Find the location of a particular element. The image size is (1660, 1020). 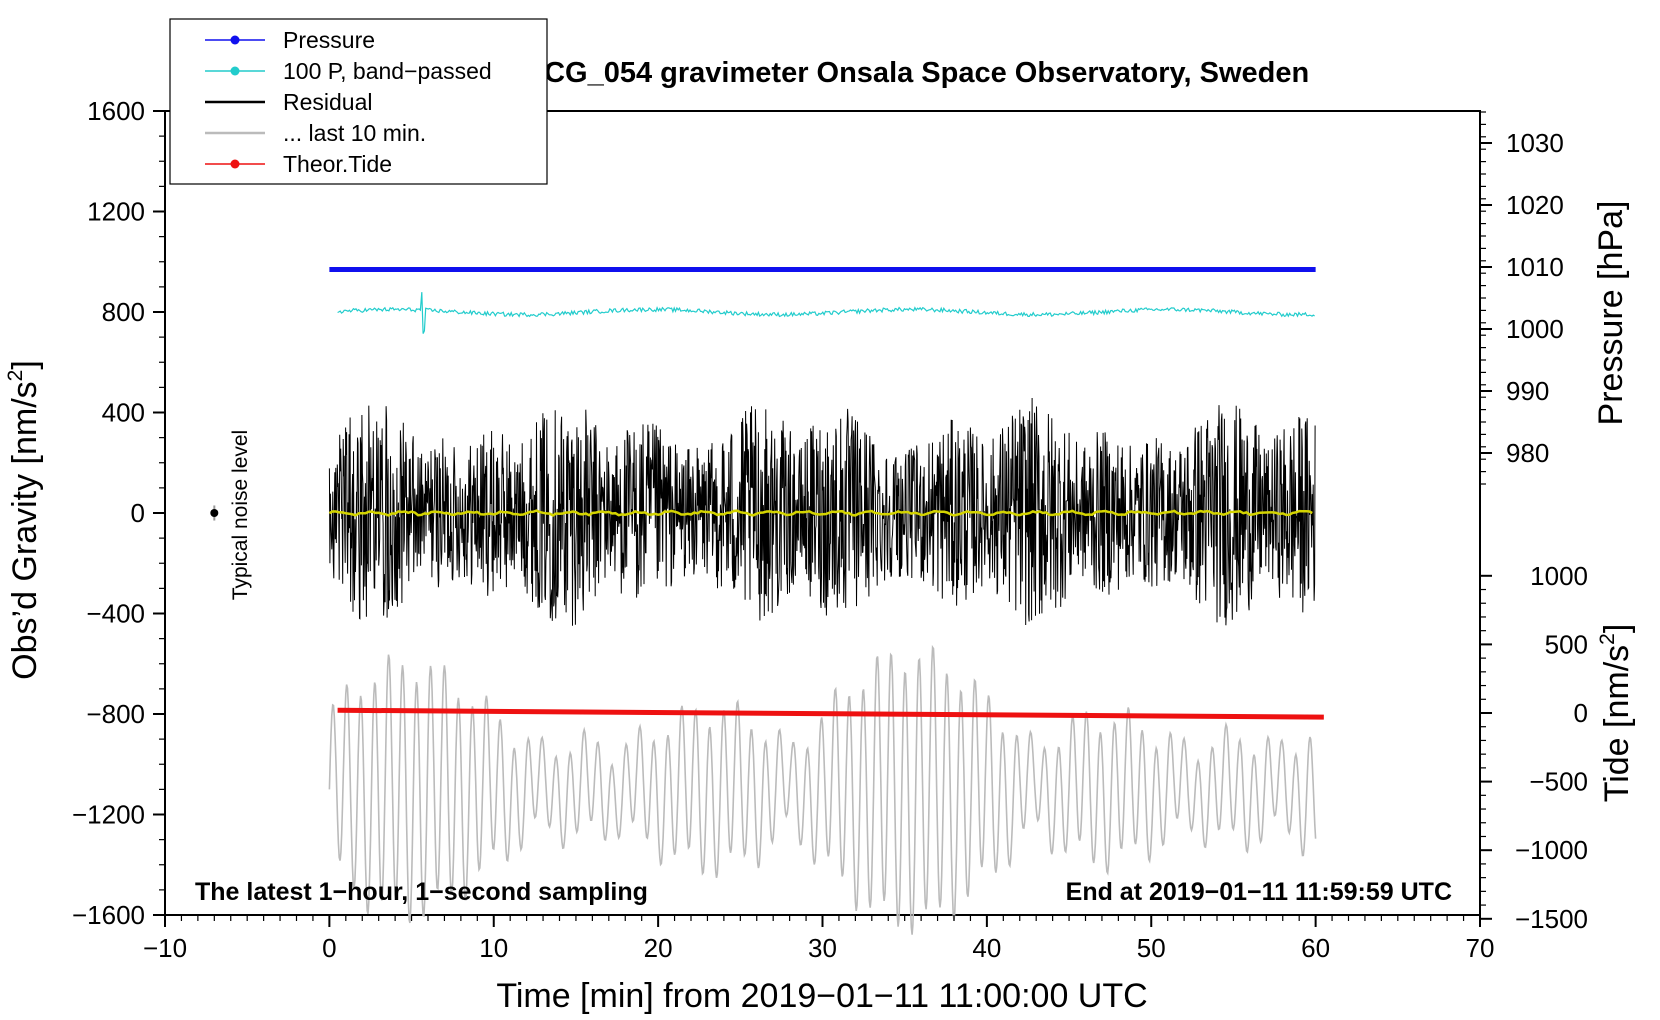

x-tick-label: 10 is located at coordinates (493, 948).